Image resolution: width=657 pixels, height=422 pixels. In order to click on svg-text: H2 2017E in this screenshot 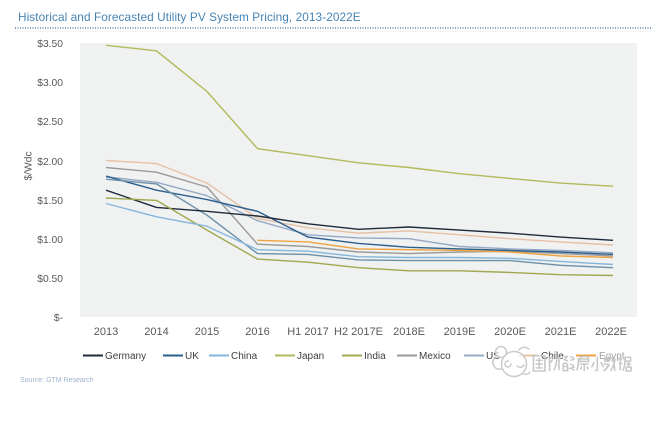, I will do `click(358, 332)`.